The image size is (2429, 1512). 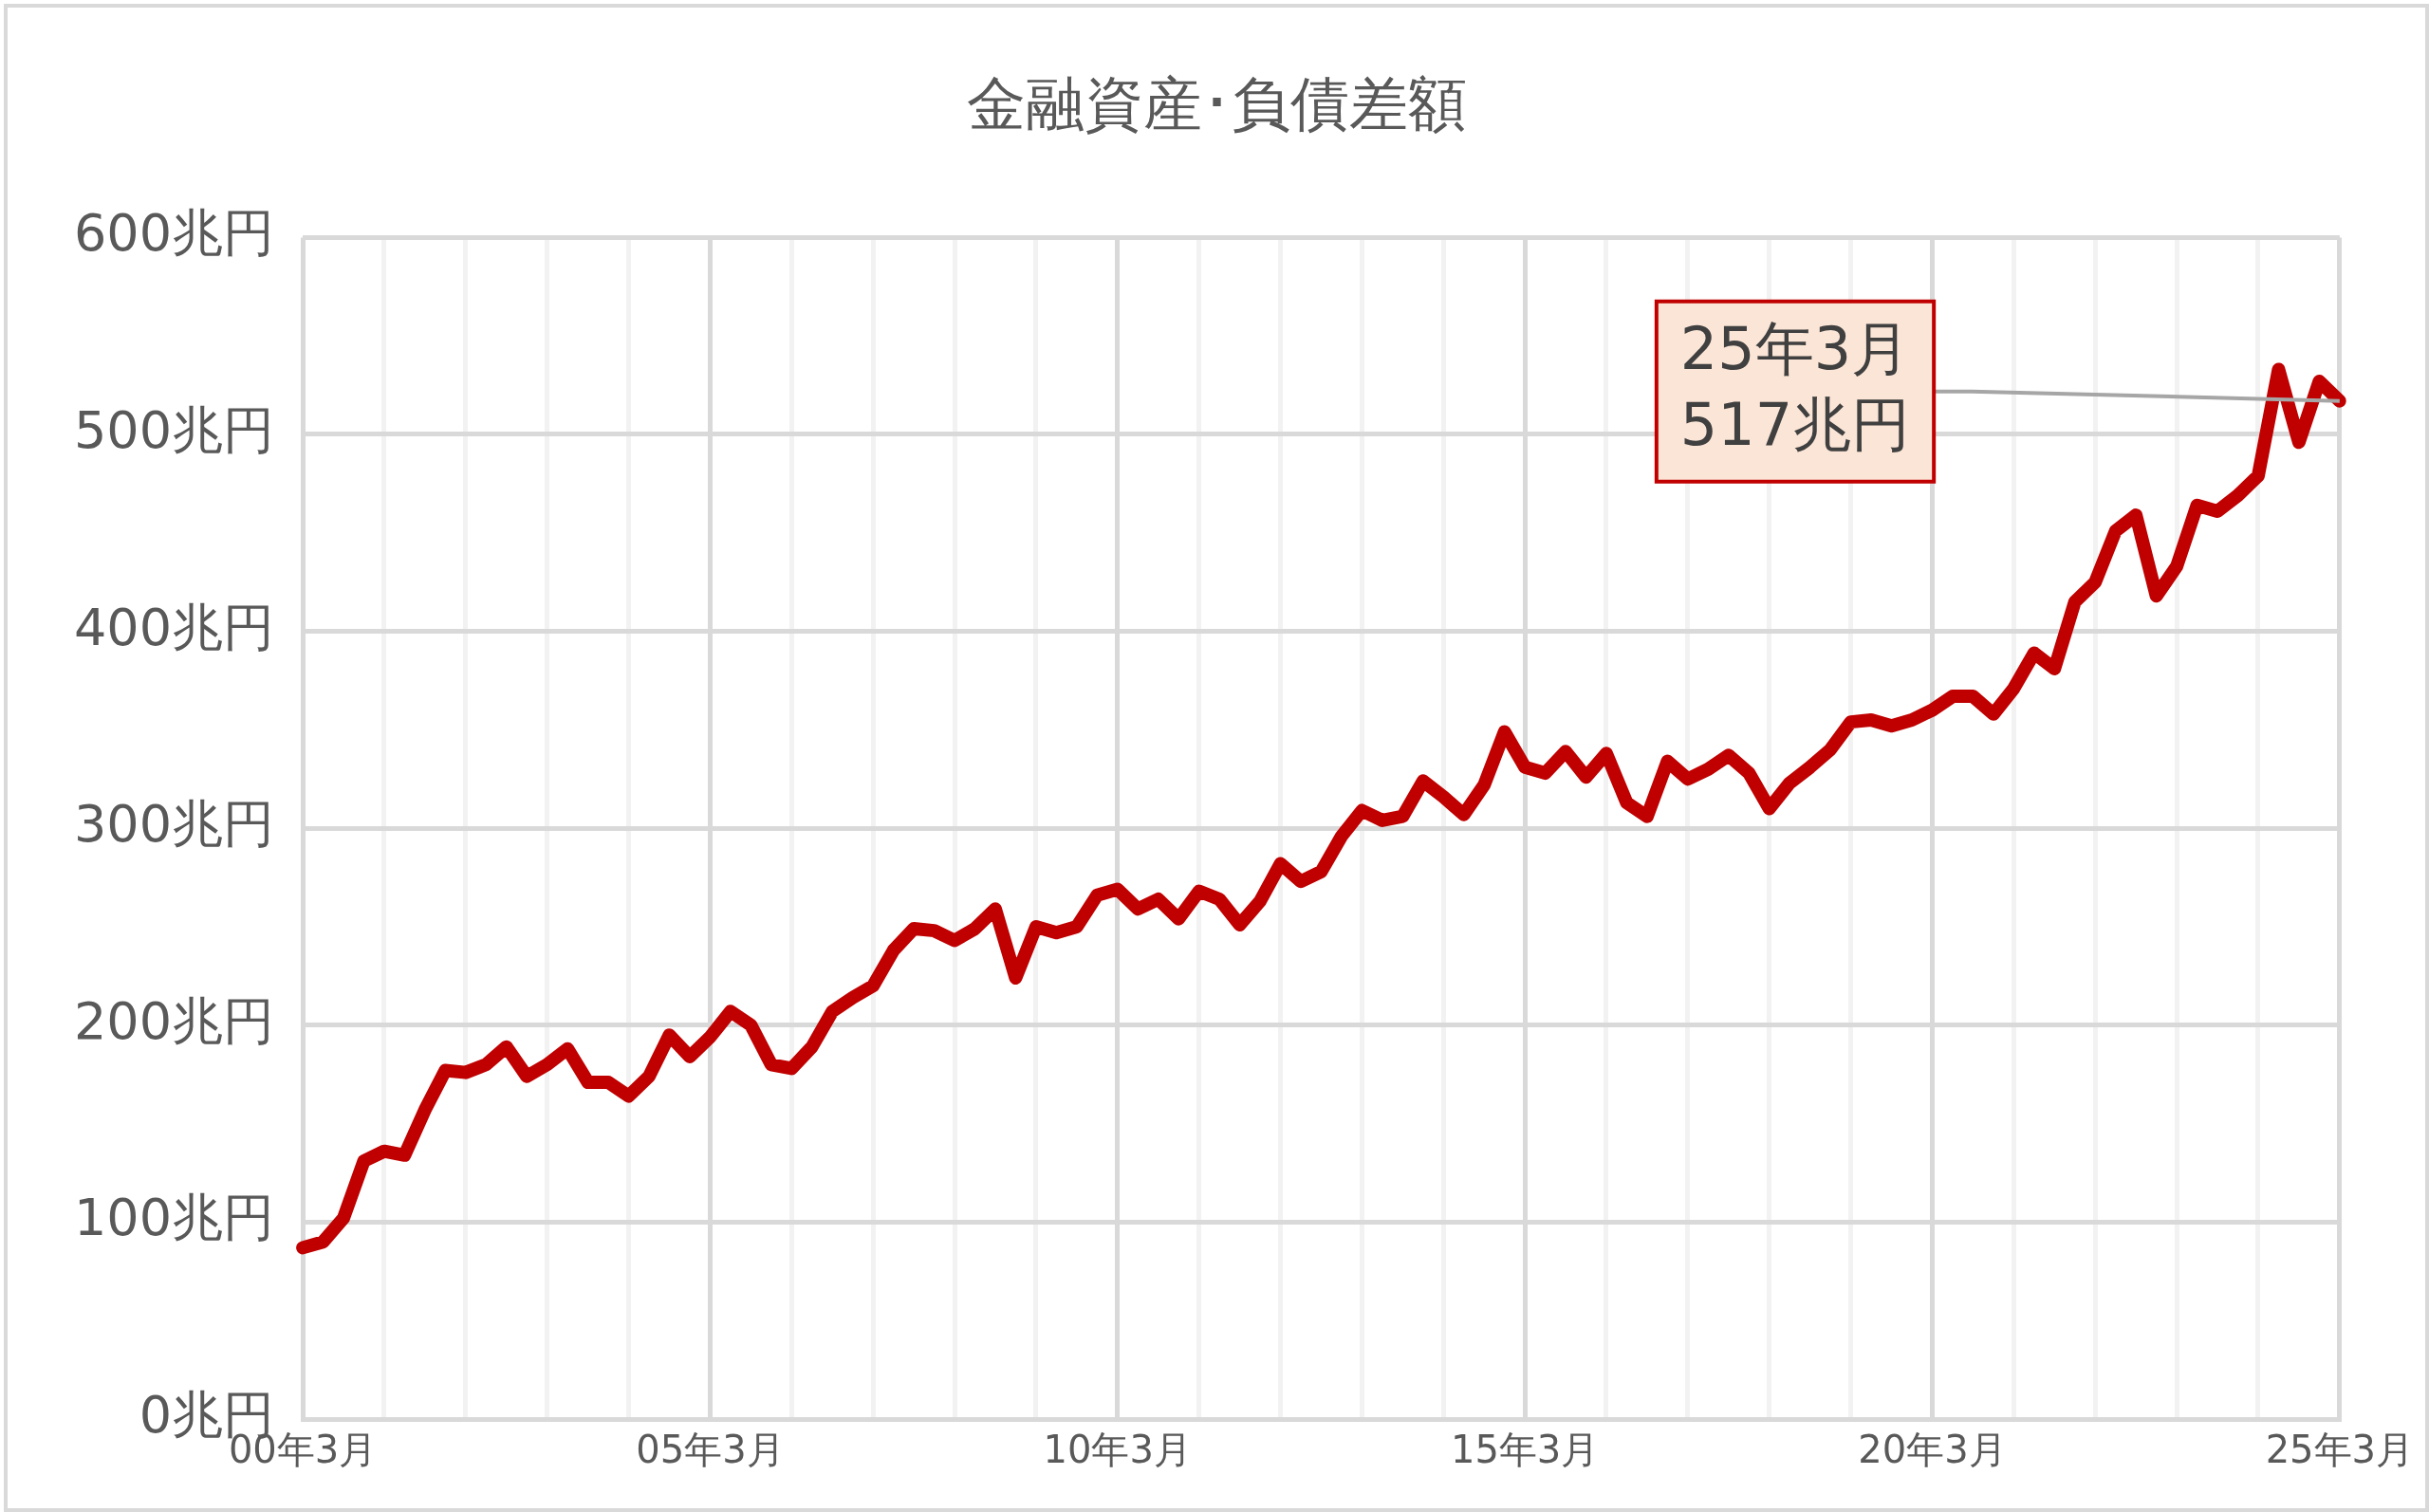 What do you see at coordinates (2340, 1450) in the screenshot?
I see `x-tick-label: 25年3月` at bounding box center [2340, 1450].